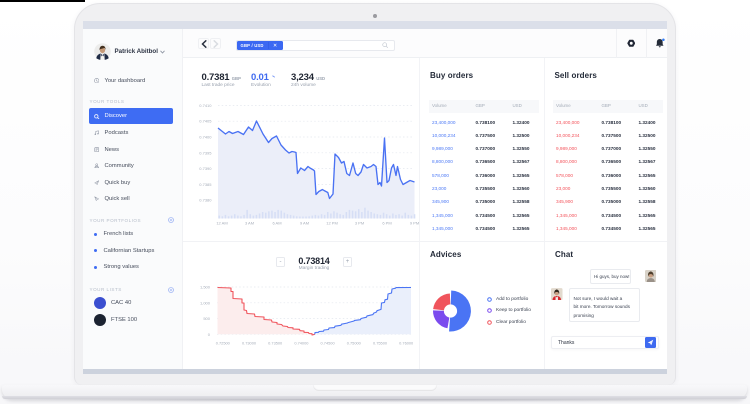  What do you see at coordinates (332, 223) in the screenshot?
I see `svg-text: 12 PM` at bounding box center [332, 223].